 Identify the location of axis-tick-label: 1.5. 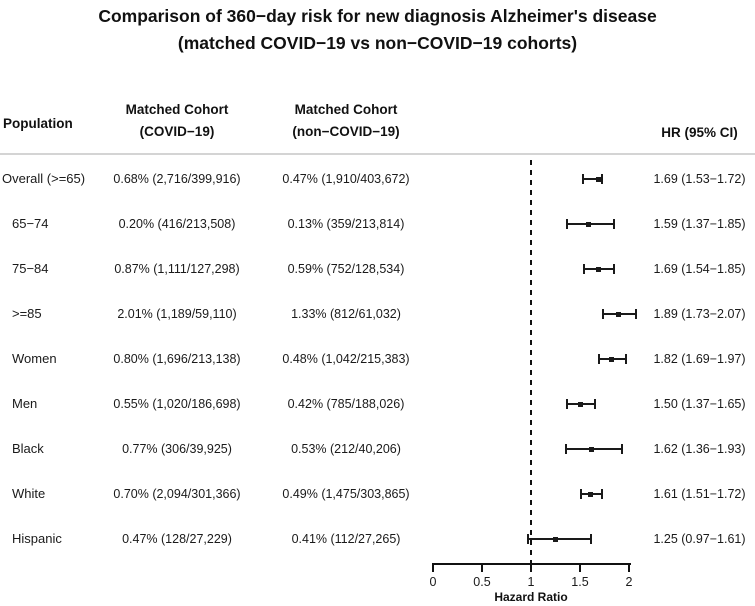
(580, 582).